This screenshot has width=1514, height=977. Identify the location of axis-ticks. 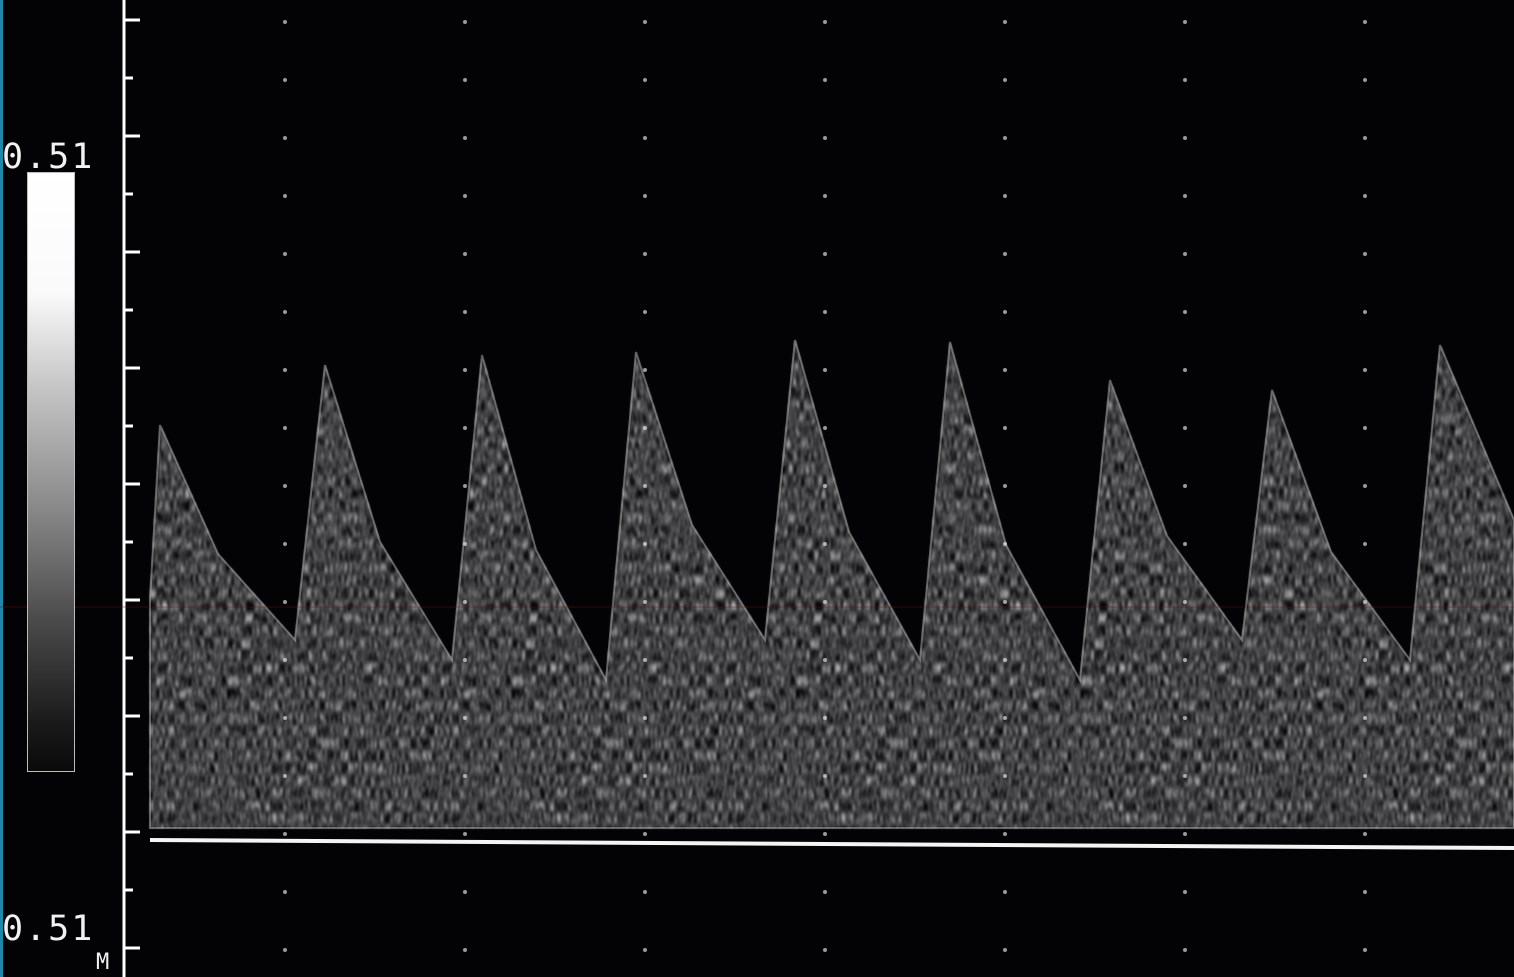
(132, 484).